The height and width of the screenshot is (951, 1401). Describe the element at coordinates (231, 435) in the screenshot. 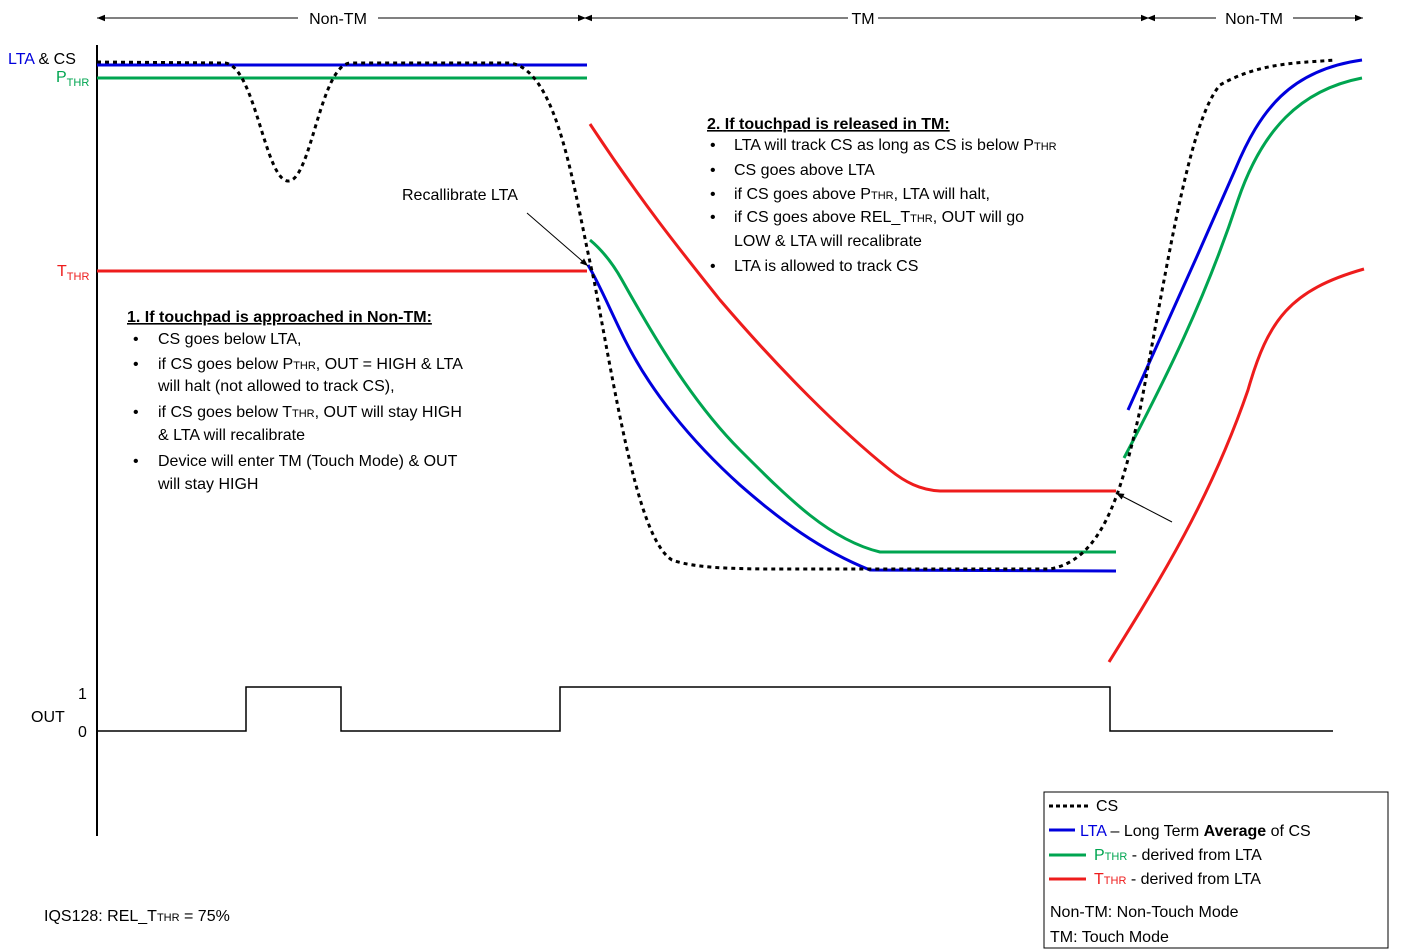

I see `block1-item-3-cont: & LTA will recalibrate` at that location.